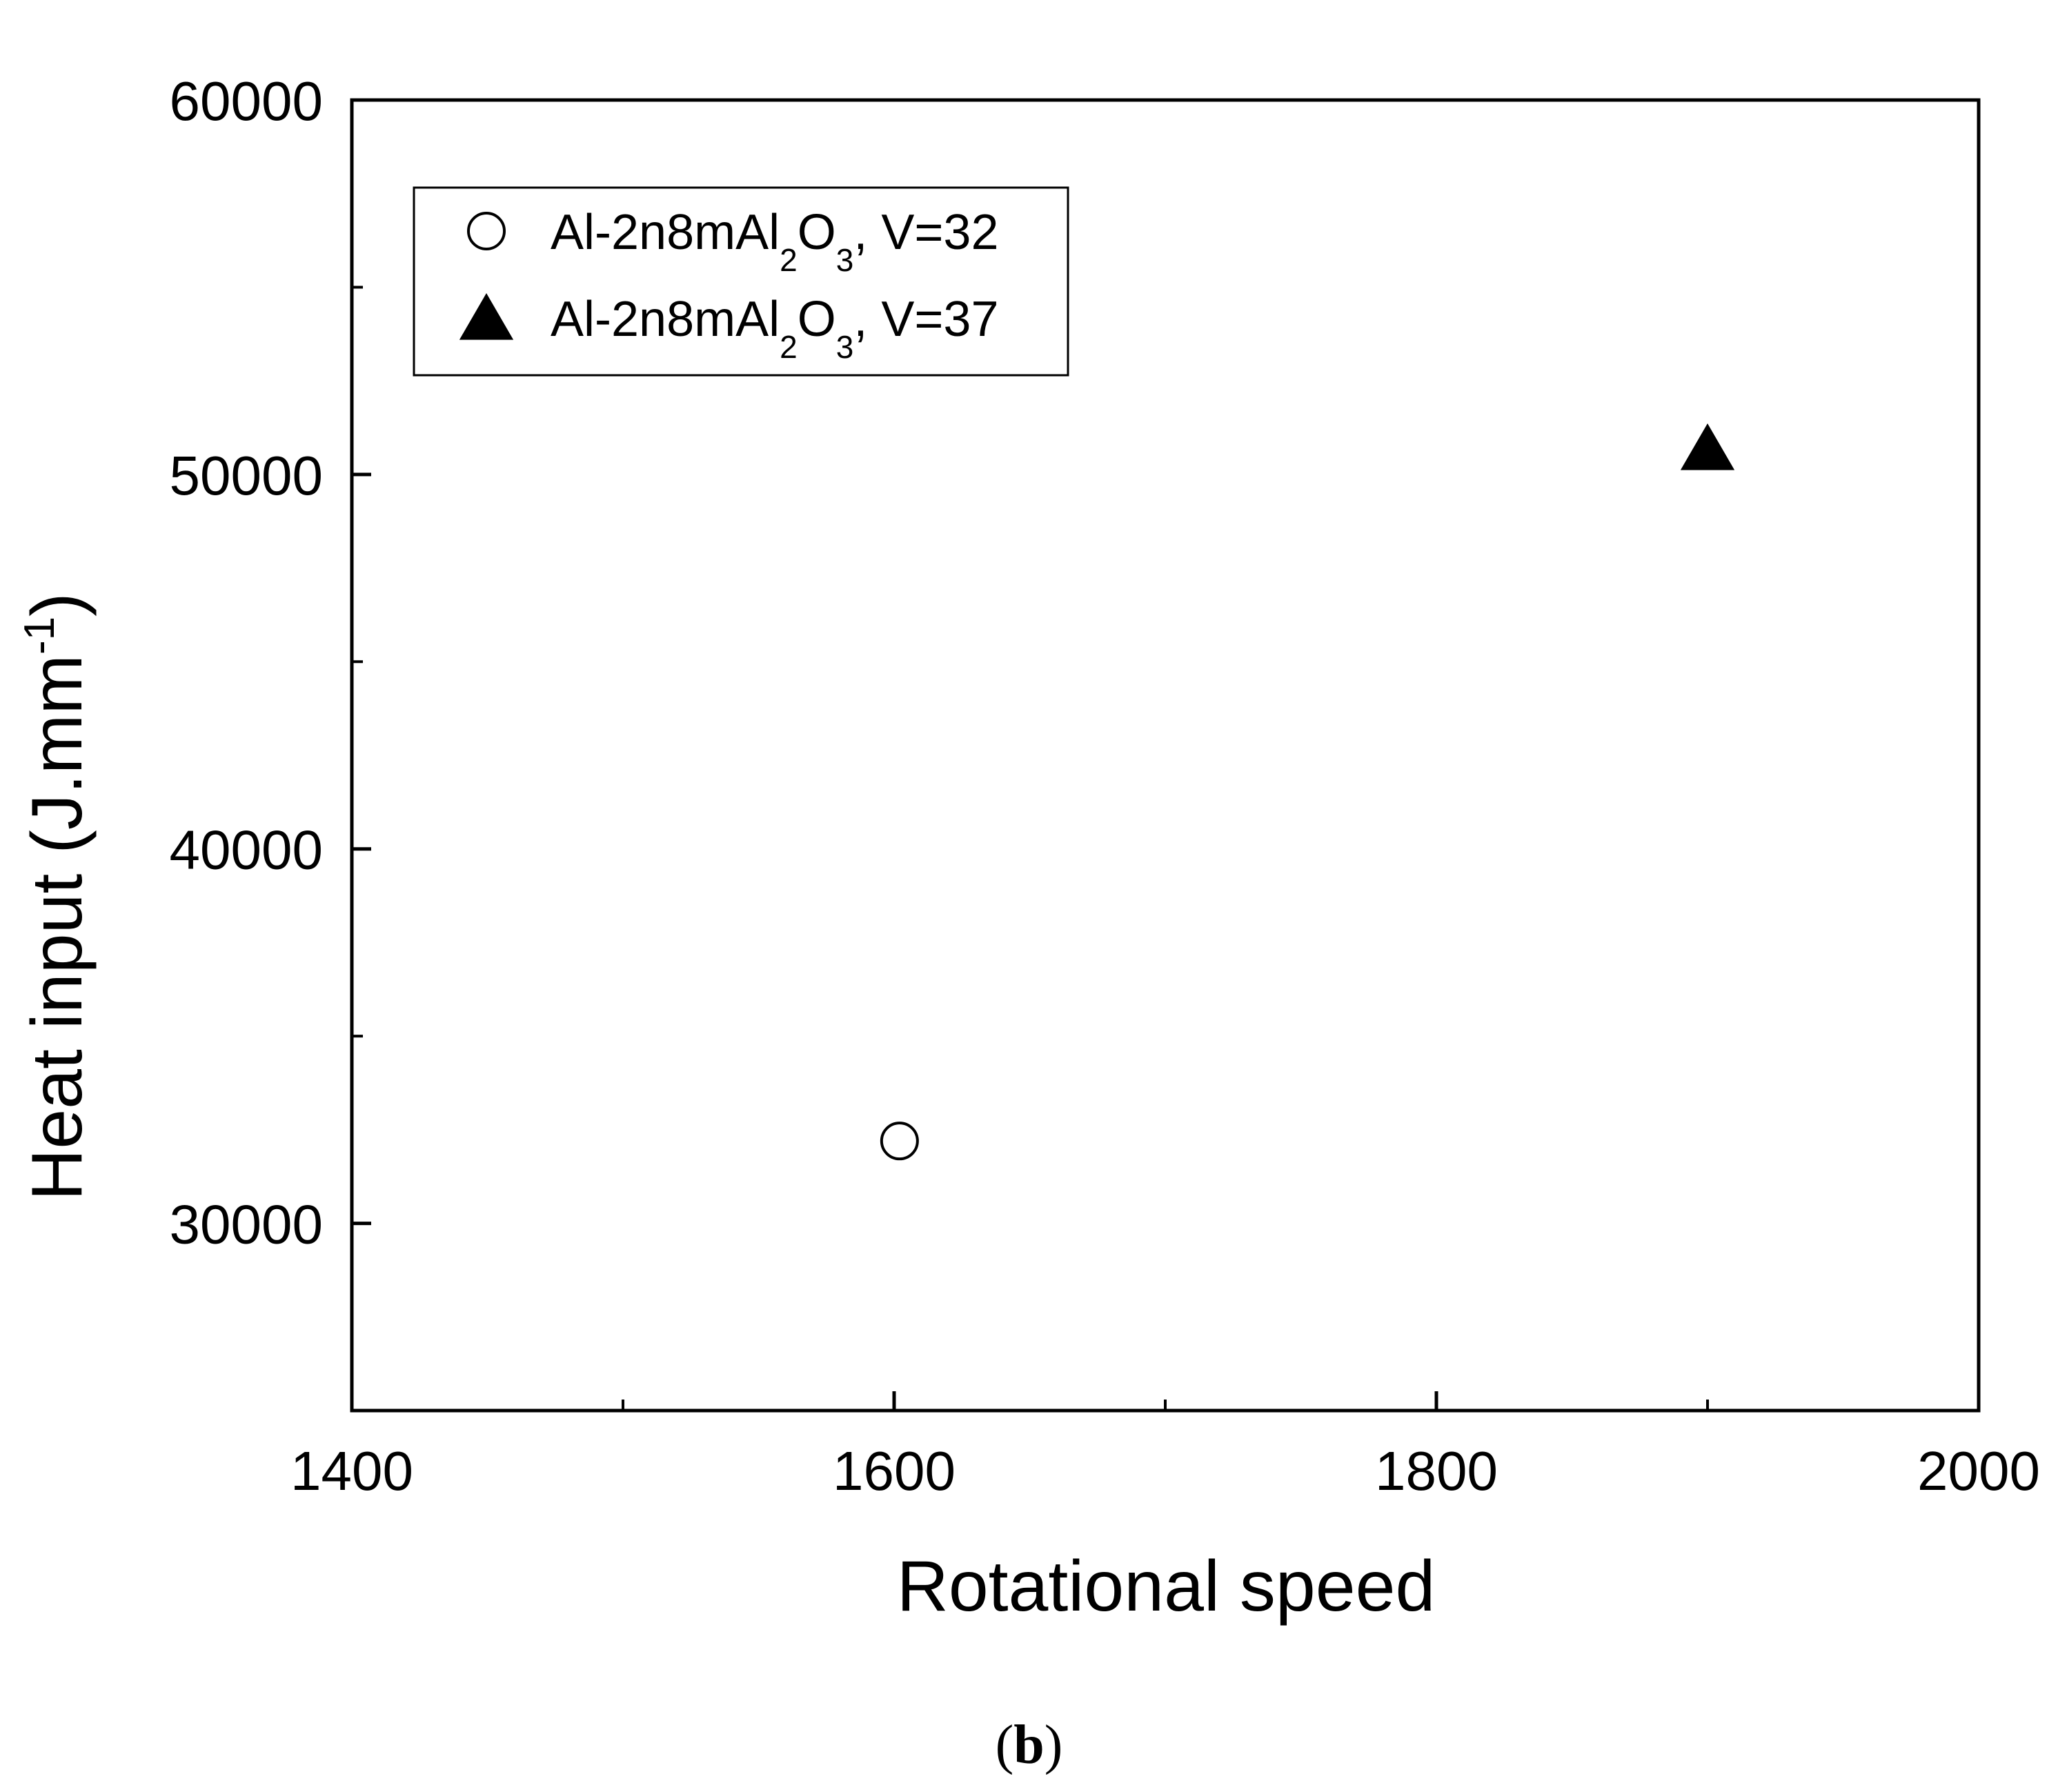 The height and width of the screenshot is (1792, 2058). What do you see at coordinates (741, 281) in the screenshot?
I see `legend-box` at bounding box center [741, 281].